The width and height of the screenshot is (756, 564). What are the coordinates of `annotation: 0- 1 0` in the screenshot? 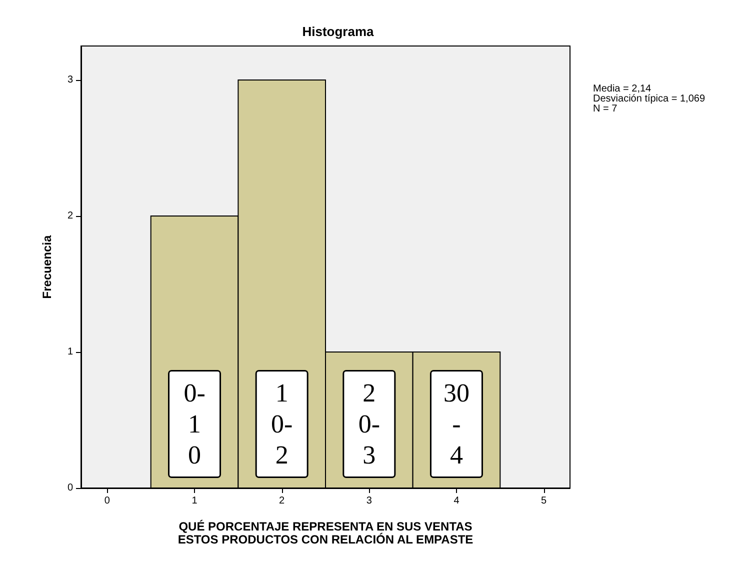 It's located at (195, 424).